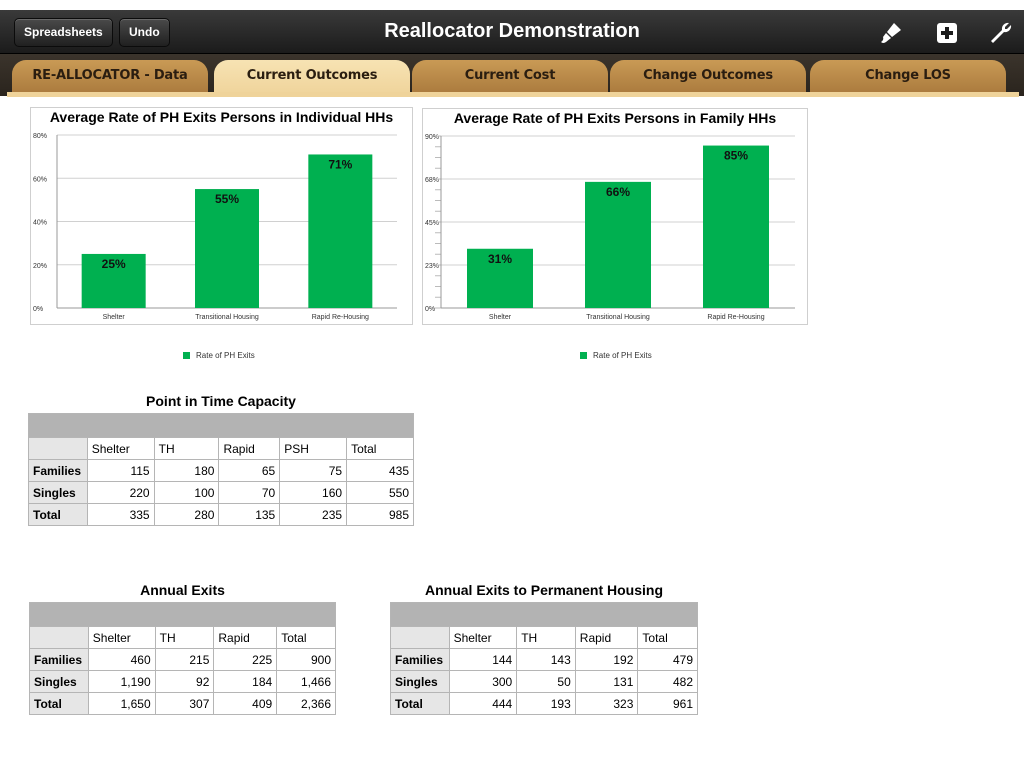 This screenshot has width=1024, height=768. What do you see at coordinates (736, 156) in the screenshot?
I see `data-label: 85%` at bounding box center [736, 156].